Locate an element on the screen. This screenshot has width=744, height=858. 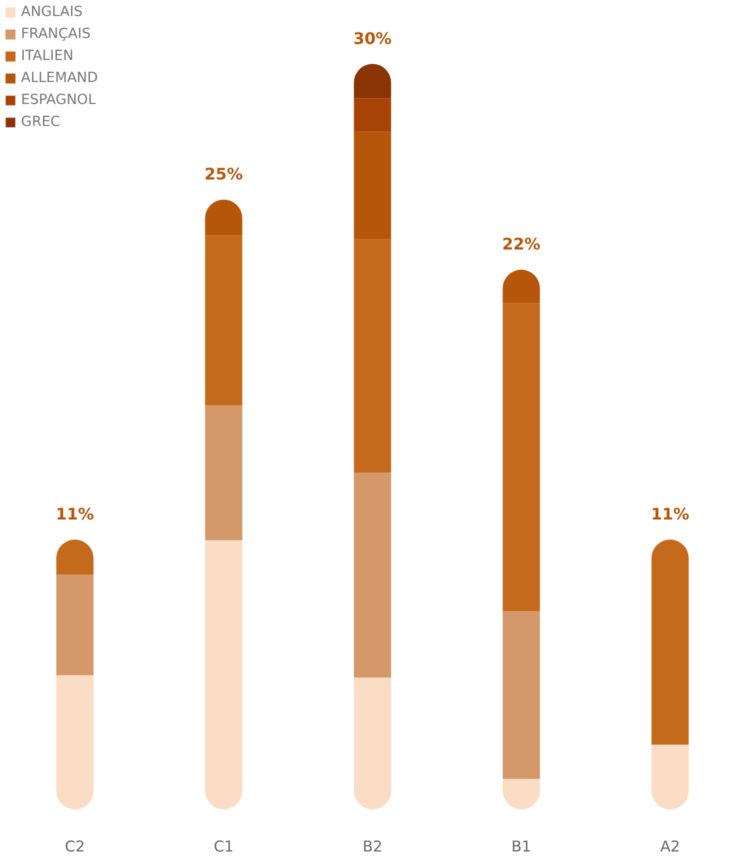
x-tick-label: C1 is located at coordinates (224, 847).